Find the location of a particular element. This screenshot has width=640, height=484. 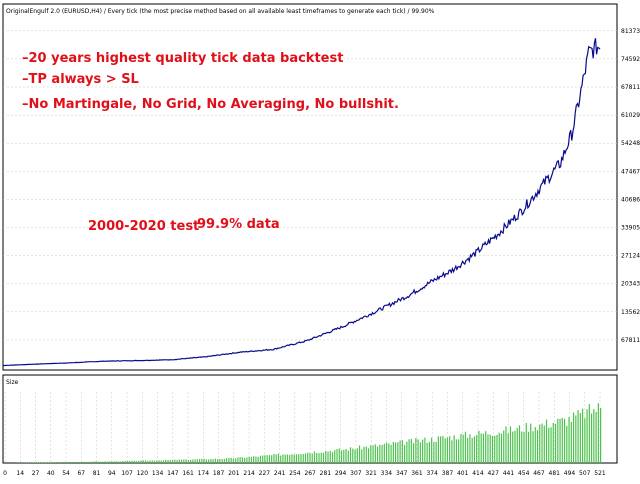

x-tick-label: 161 is located at coordinates (188, 473).